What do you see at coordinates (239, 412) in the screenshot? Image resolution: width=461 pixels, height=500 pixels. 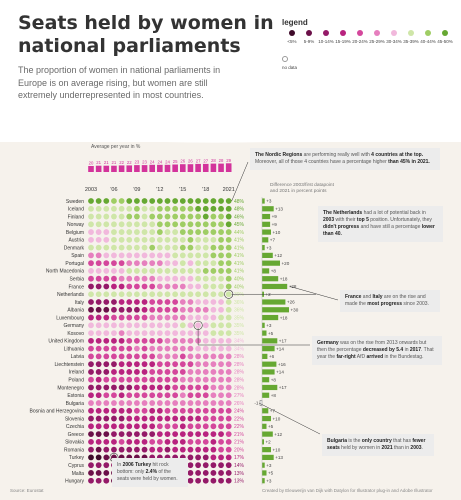 I see `end-value-label: 24%` at bounding box center [239, 412].